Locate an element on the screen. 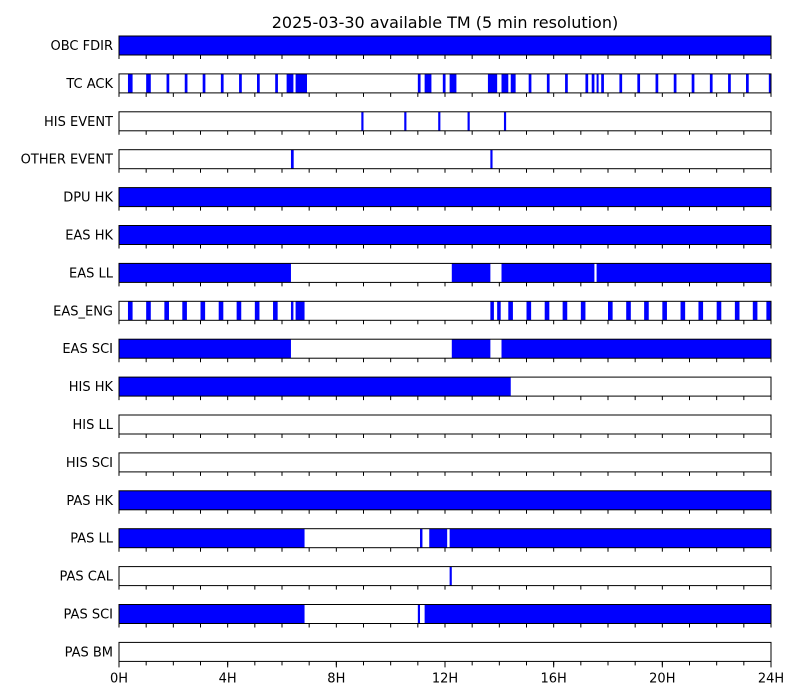 This screenshot has height=700, width=800. row-label: DPU HK is located at coordinates (88, 198).